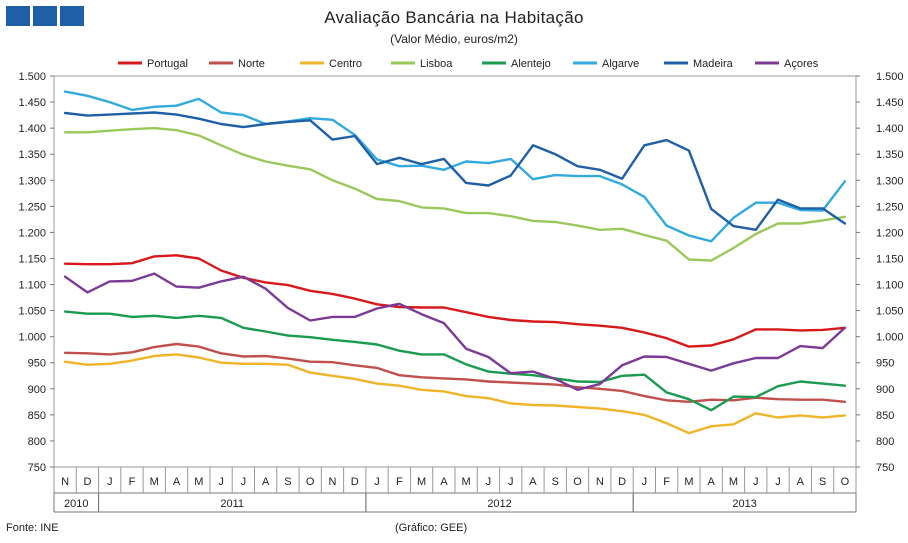 The image size is (908, 543). I want to click on legend-label-norte: Norte, so click(251, 64).